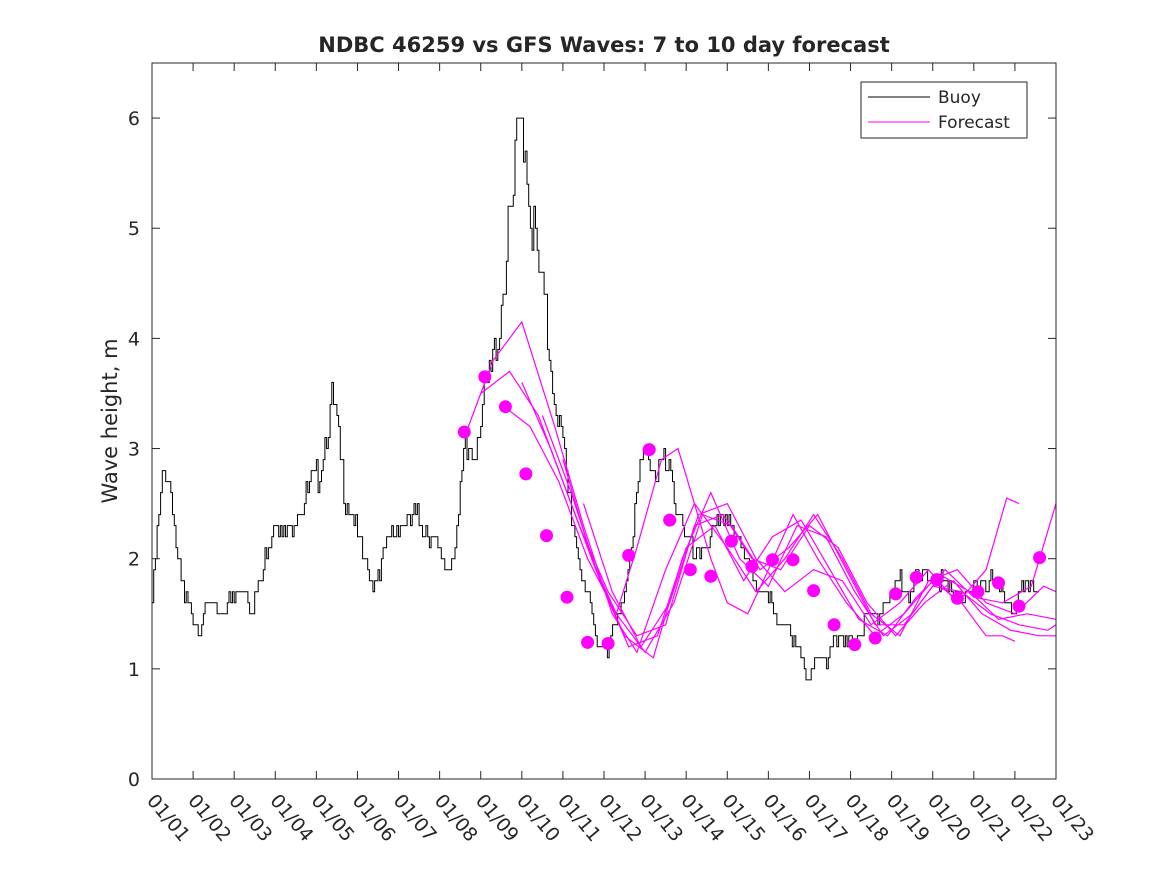 Image resolution: width=1167 pixels, height=875 pixels. What do you see at coordinates (785, 818) in the screenshot?
I see `x-tick-label: 01/16` at bounding box center [785, 818].